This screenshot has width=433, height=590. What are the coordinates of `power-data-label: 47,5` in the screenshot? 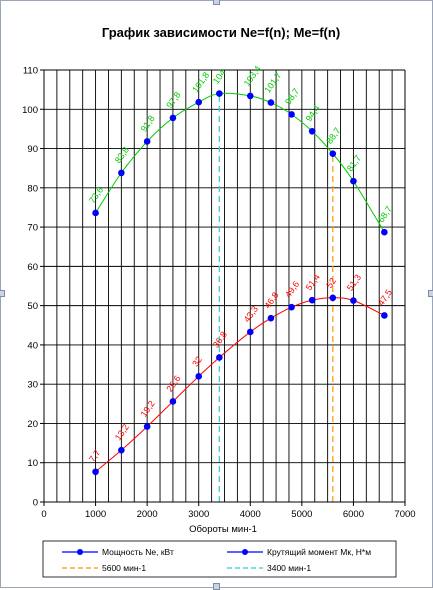 It's located at (385, 298).